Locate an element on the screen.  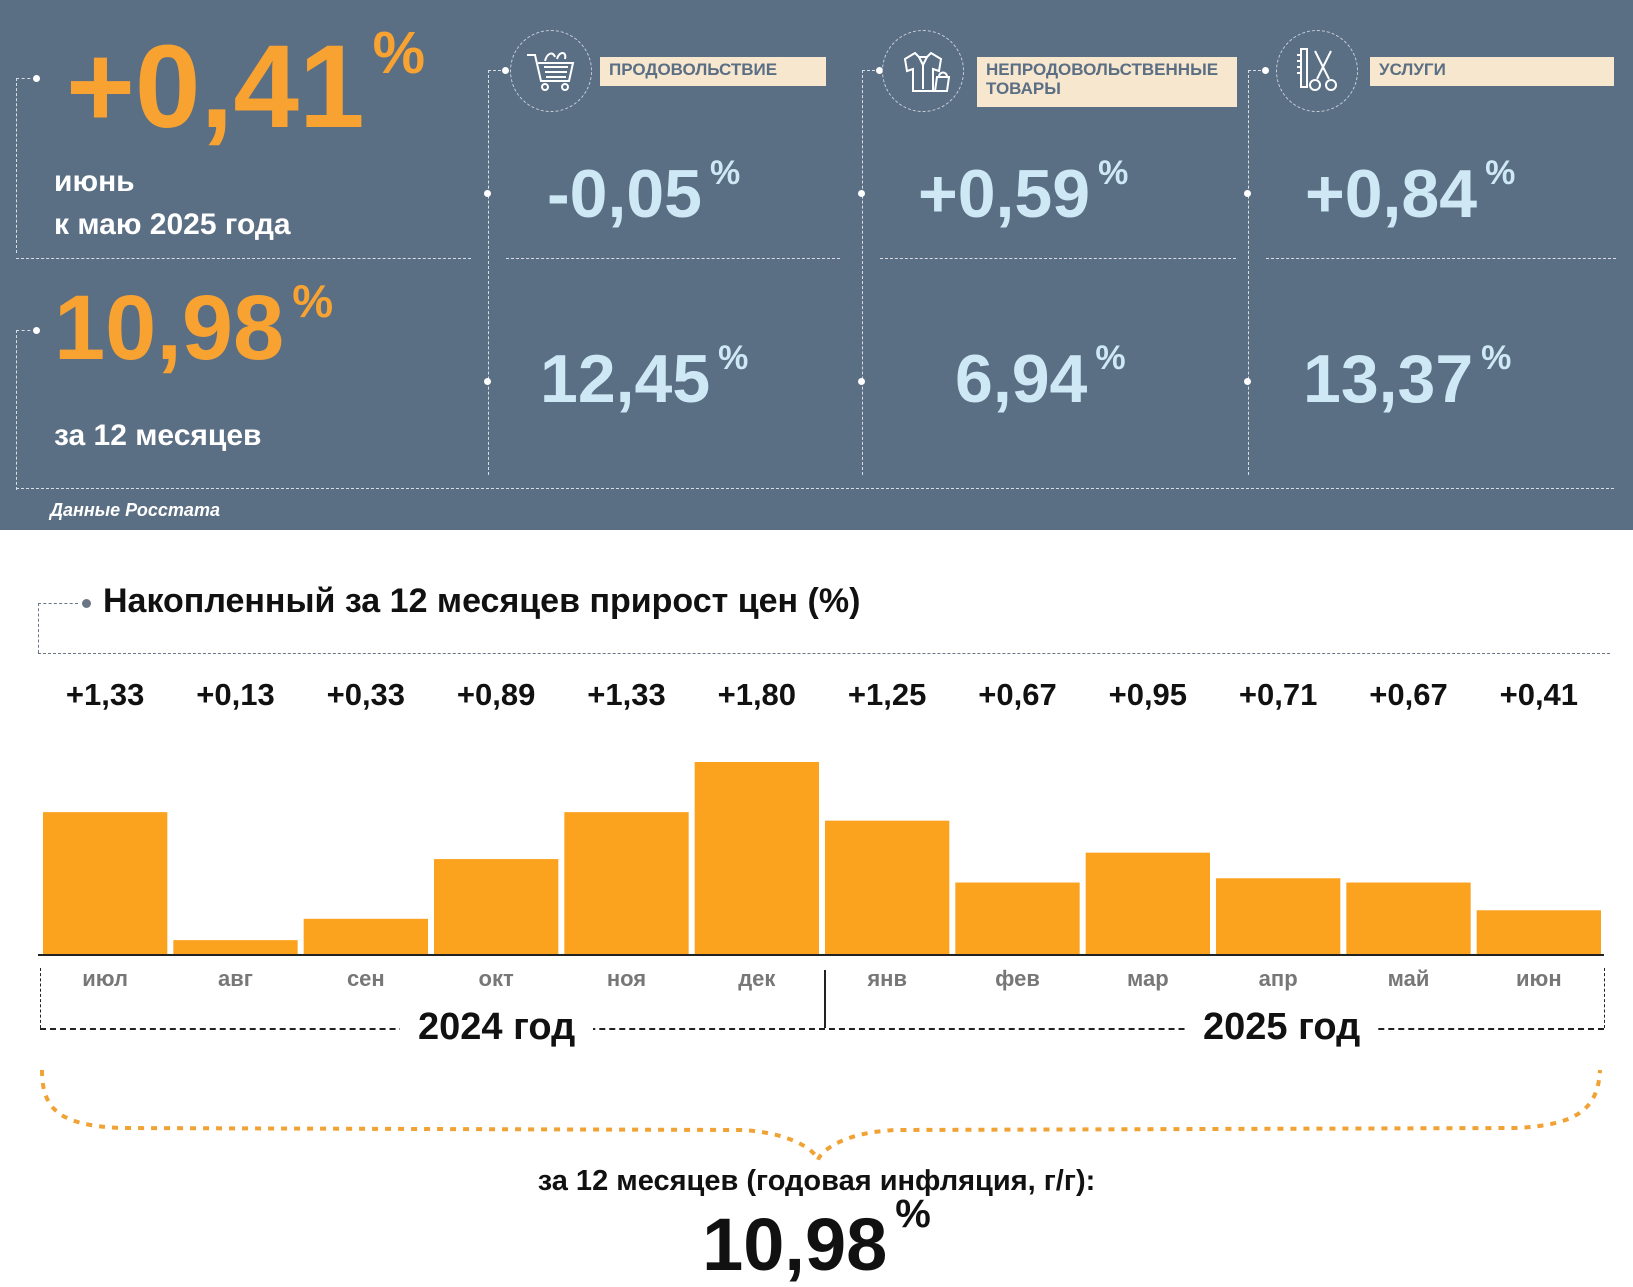
source-note: Данные Росстата is located at coordinates (135, 510).